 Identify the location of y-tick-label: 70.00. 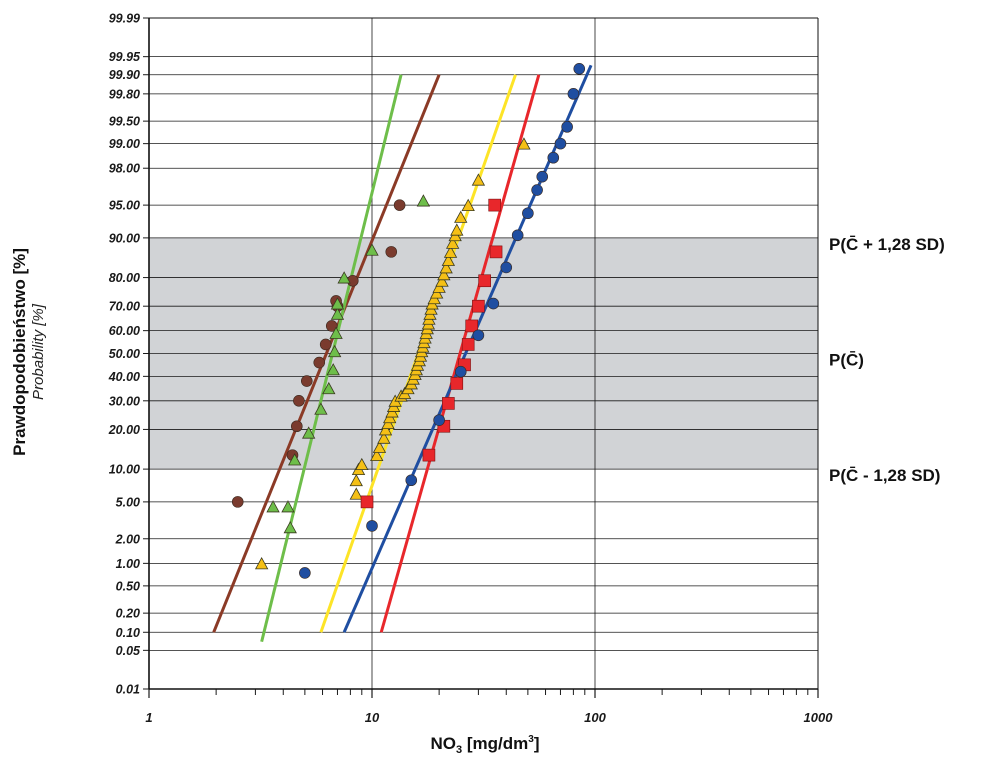
(124, 307).